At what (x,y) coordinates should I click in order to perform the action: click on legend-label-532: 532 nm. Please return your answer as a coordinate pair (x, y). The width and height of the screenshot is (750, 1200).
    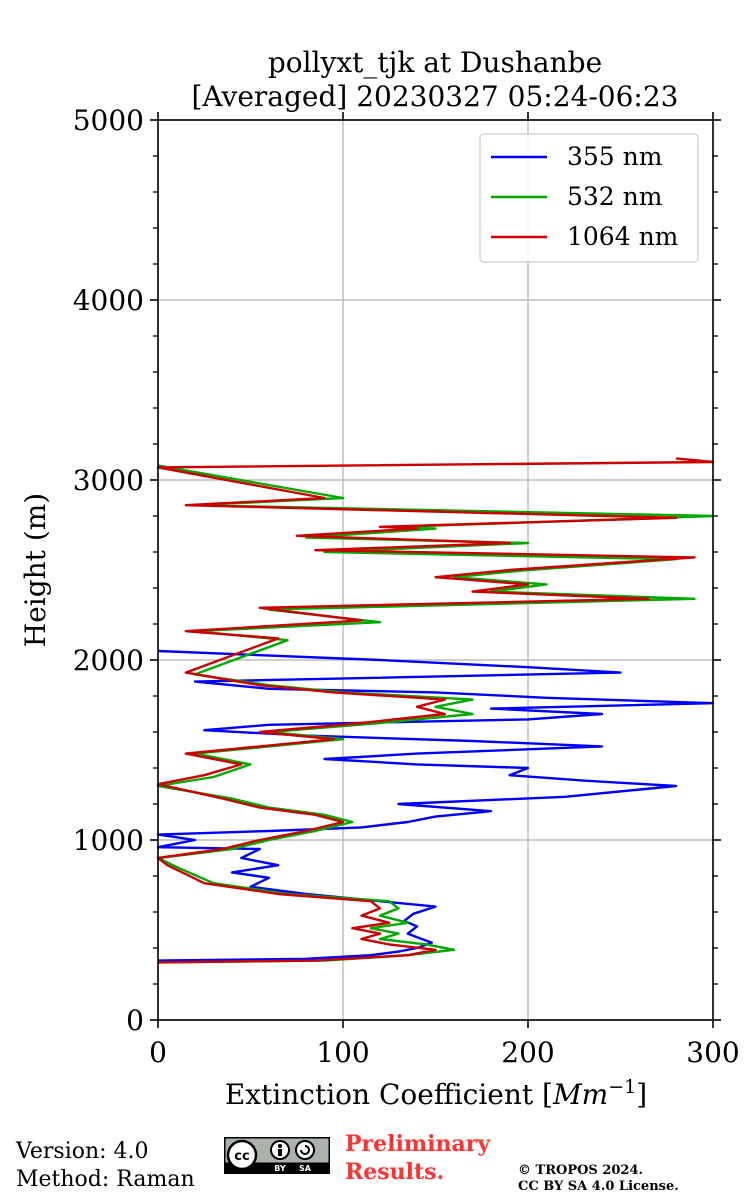
    Looking at the image, I should click on (615, 196).